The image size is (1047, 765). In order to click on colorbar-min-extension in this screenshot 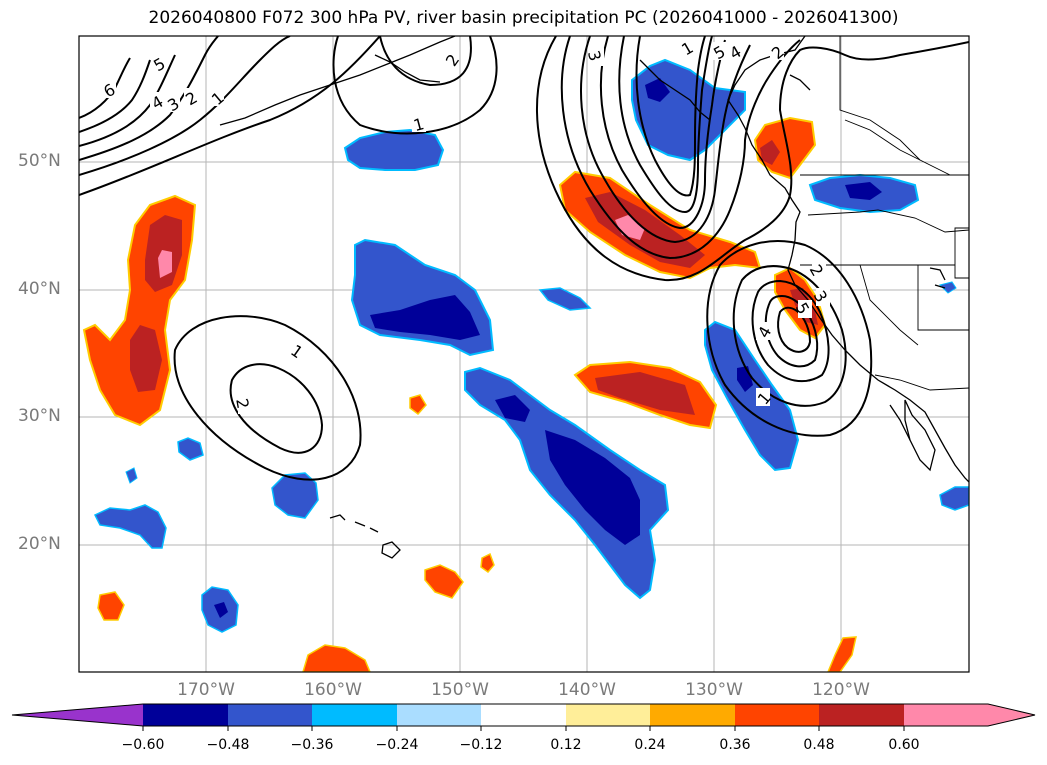, I will do `click(77, 715)`.